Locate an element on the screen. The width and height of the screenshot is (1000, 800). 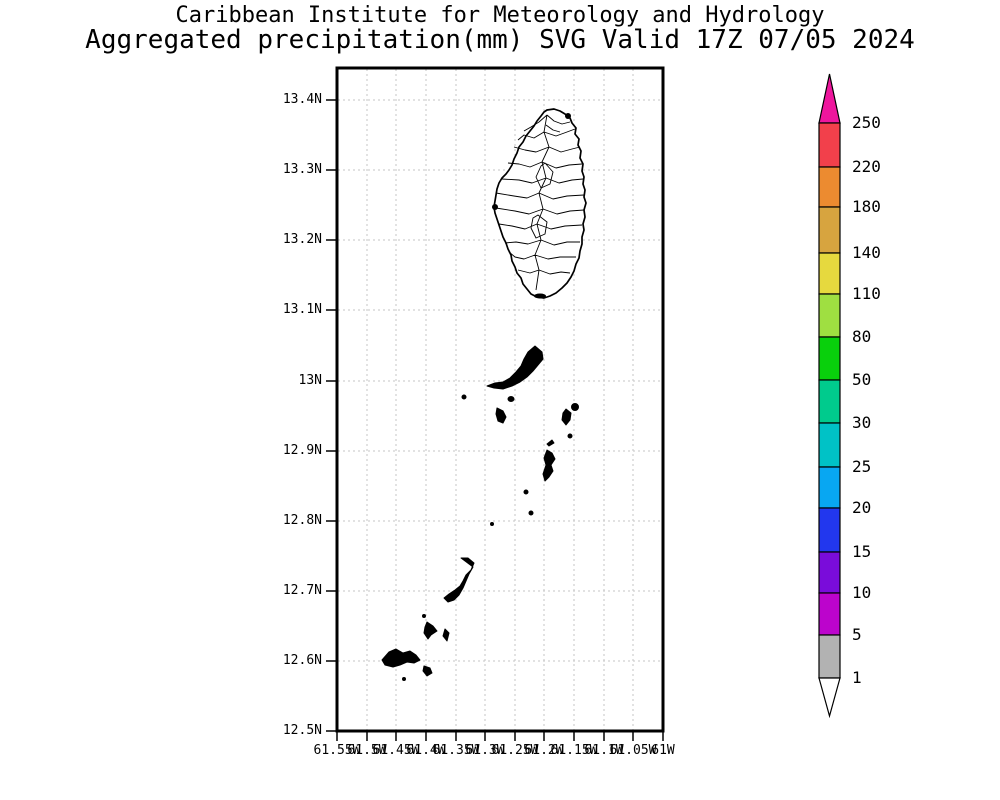
colorbar-tick-label: 250 is located at coordinates (866, 122).